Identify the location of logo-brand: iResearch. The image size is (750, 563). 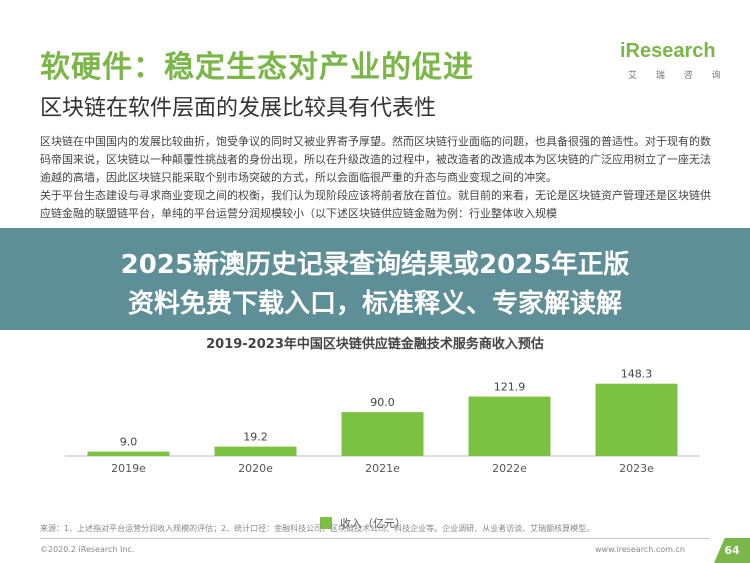
(668, 51).